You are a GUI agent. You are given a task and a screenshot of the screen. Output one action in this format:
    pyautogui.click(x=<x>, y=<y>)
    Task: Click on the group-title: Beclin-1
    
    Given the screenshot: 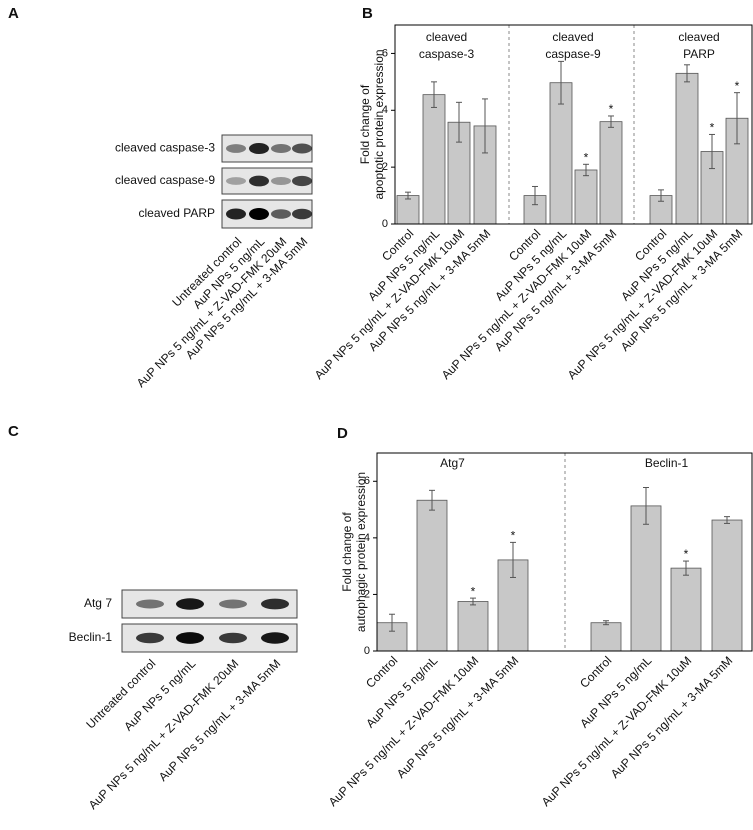 What is the action you would take?
    pyautogui.click(x=667, y=463)
    